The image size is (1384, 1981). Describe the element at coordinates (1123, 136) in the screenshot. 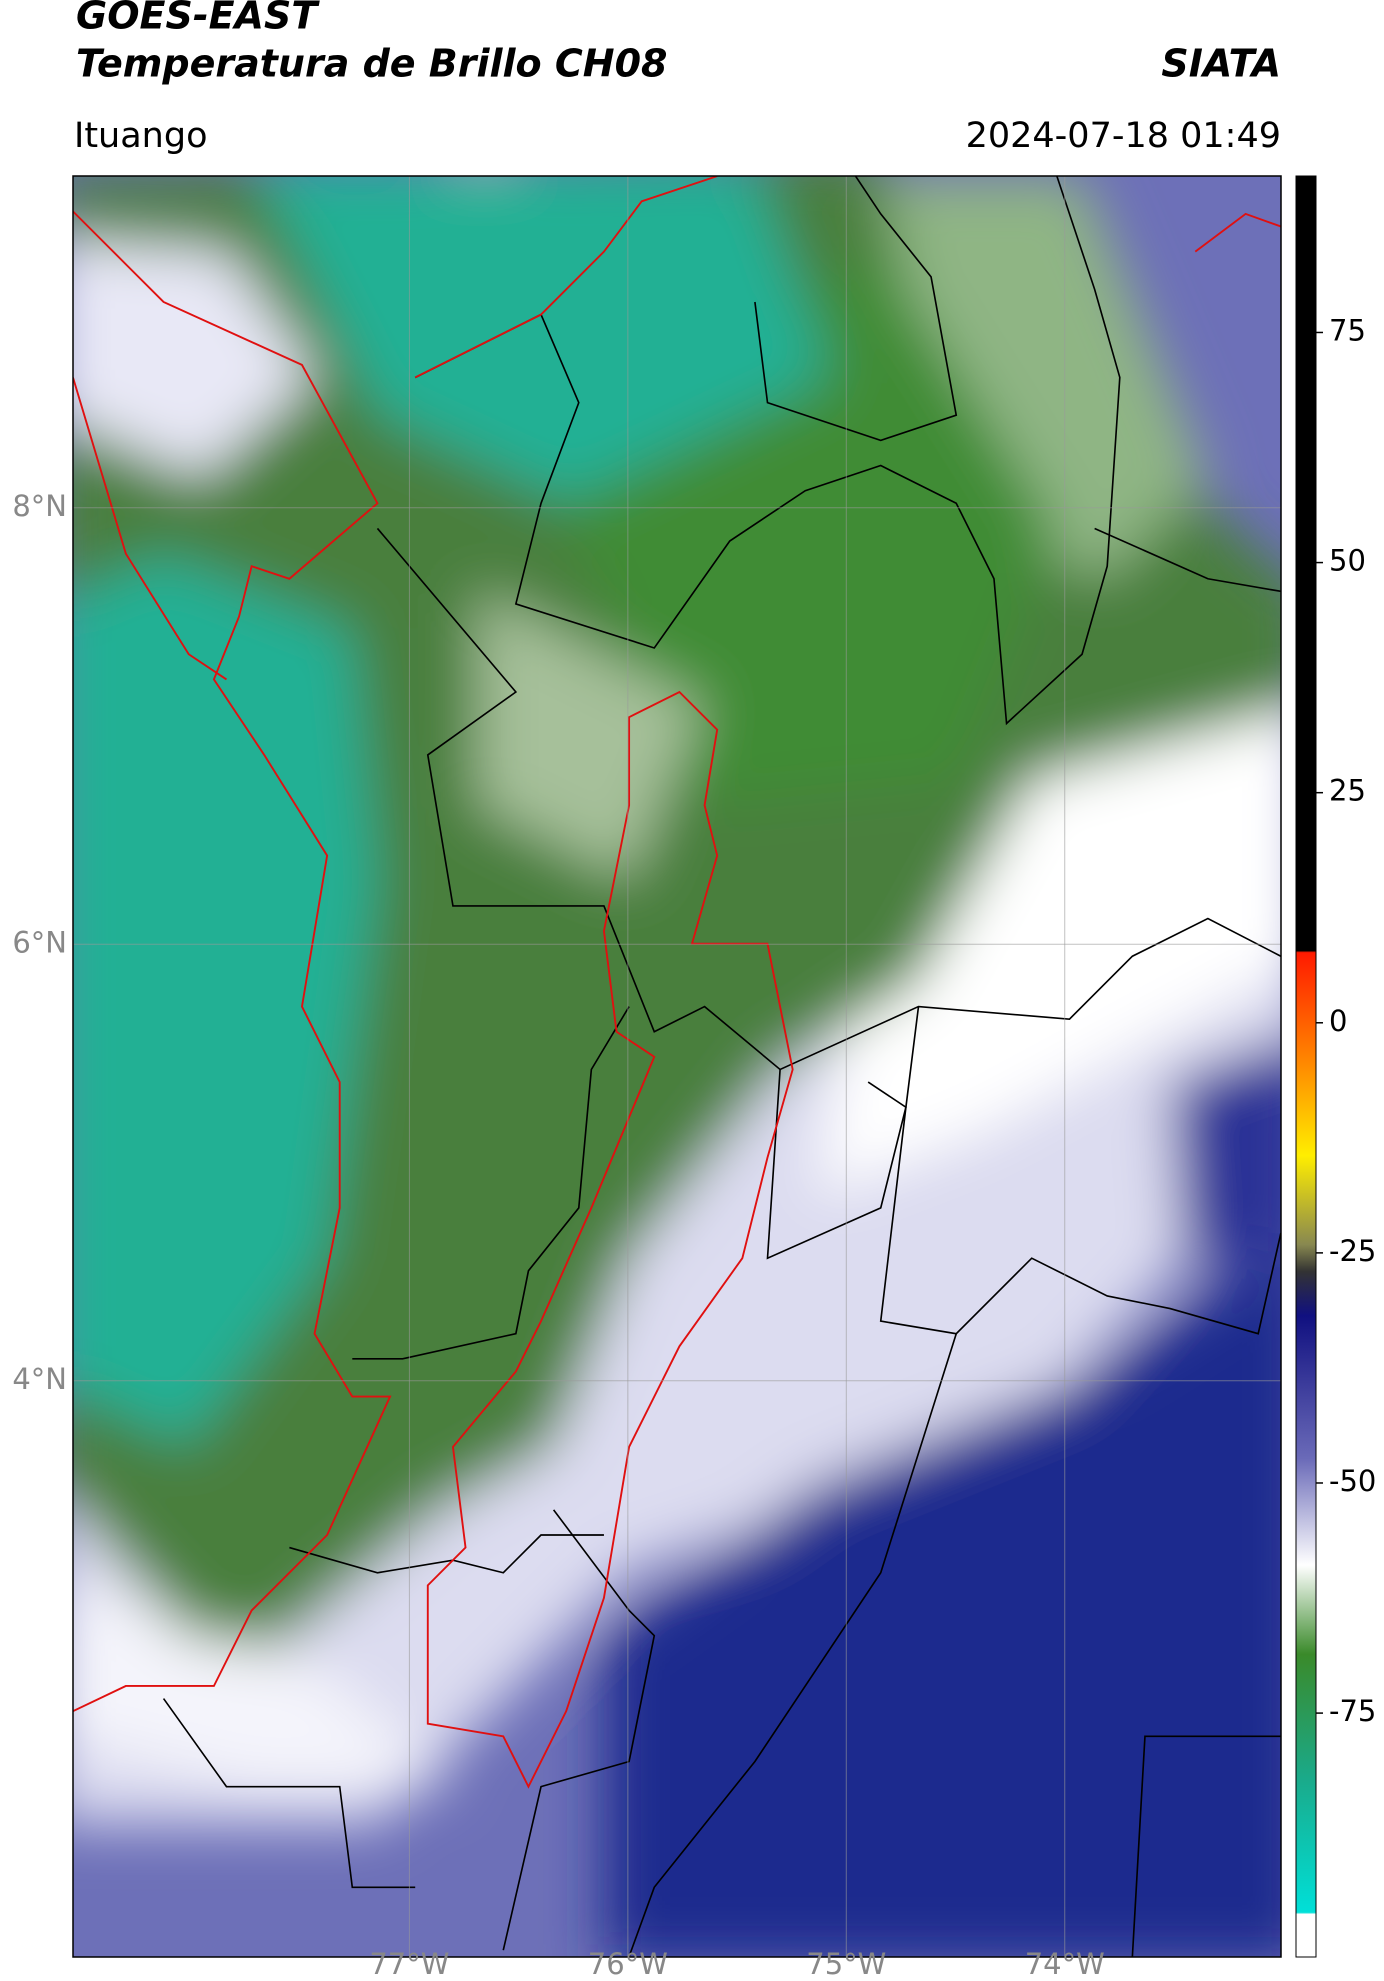

I see `datetime: 2024-07-18 01:49` at that location.